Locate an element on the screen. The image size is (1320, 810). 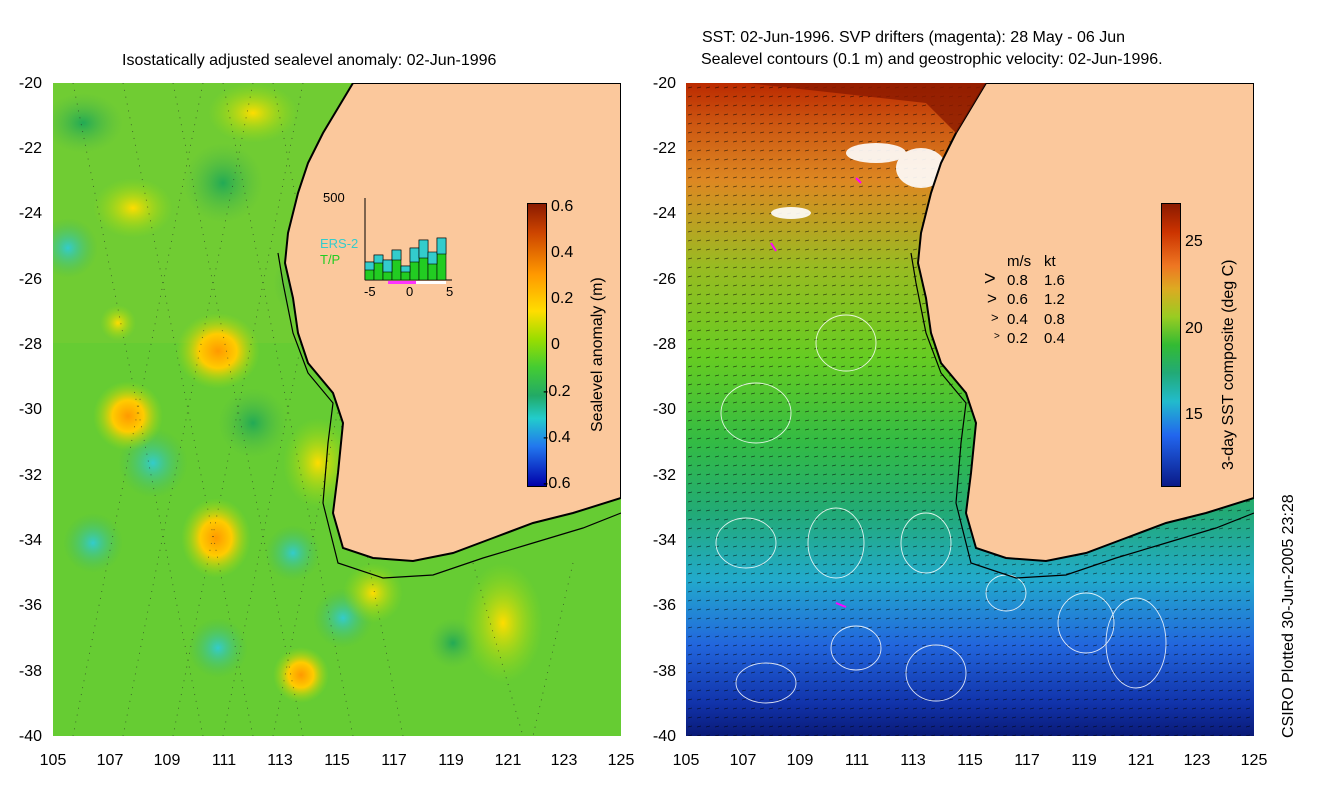
velocity-legend-ms: 0.6 is located at coordinates (1017, 299).